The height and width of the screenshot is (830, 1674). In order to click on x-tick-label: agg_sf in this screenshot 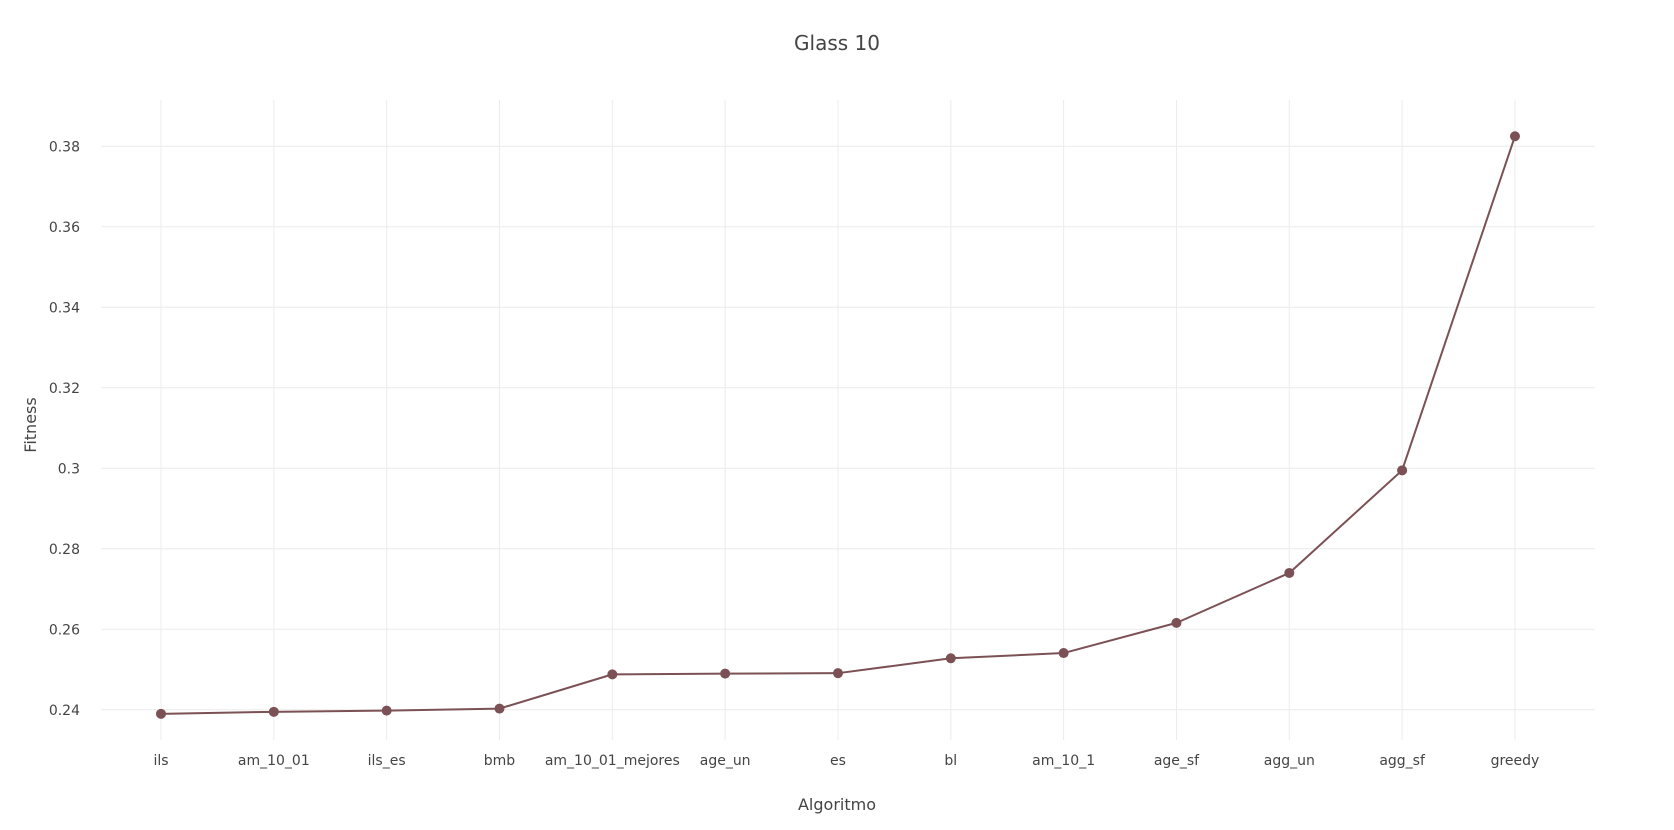, I will do `click(1402, 761)`.